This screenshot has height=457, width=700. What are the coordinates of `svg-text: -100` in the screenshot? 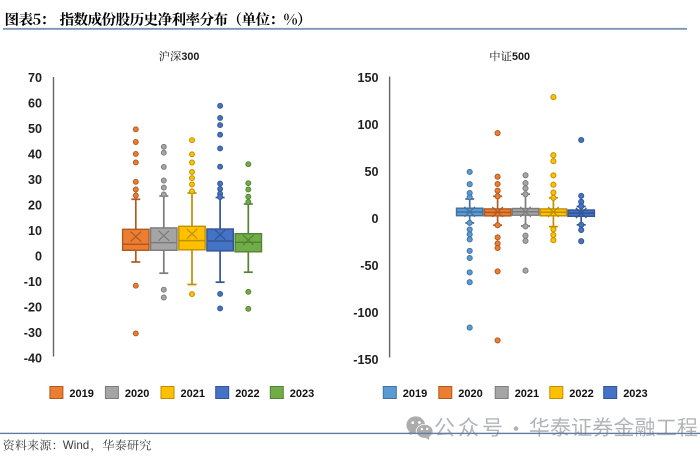 It's located at (365, 313).